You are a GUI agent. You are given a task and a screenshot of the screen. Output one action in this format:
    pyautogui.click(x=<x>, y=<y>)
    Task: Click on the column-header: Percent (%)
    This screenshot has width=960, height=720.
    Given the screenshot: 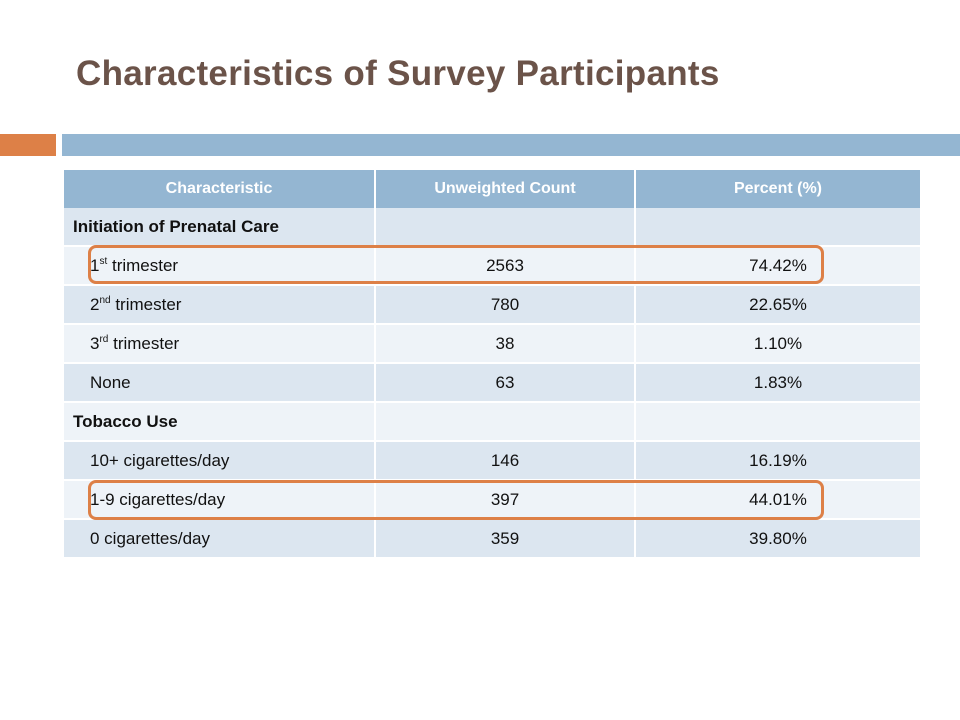 What is the action you would take?
    pyautogui.click(x=777, y=189)
    